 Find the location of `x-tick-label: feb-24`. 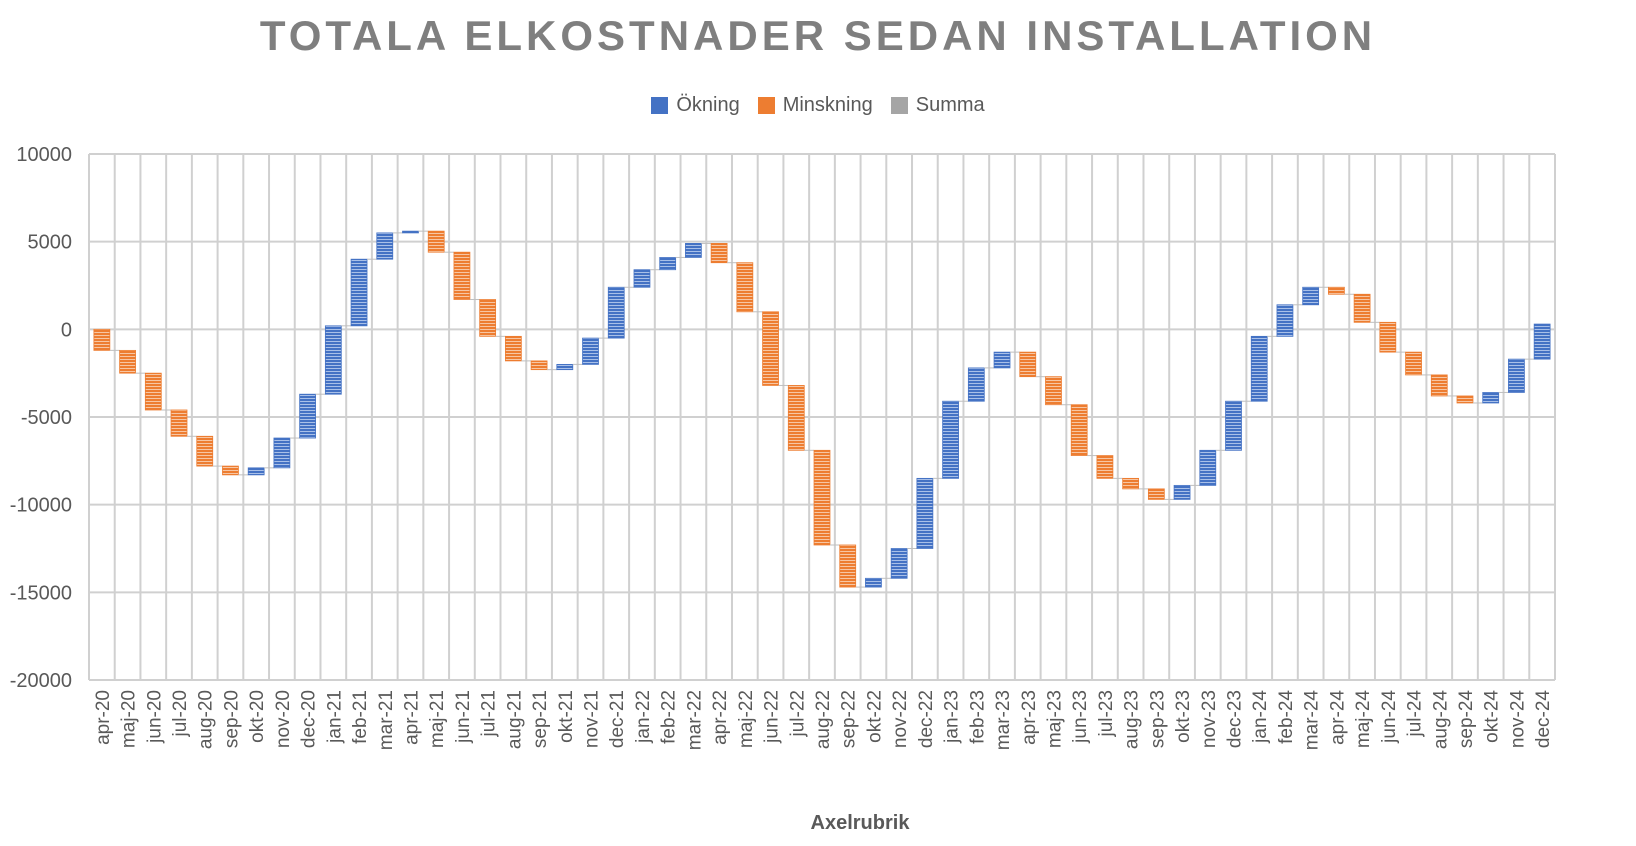

x-tick-label: feb-24 is located at coordinates (1286, 717).